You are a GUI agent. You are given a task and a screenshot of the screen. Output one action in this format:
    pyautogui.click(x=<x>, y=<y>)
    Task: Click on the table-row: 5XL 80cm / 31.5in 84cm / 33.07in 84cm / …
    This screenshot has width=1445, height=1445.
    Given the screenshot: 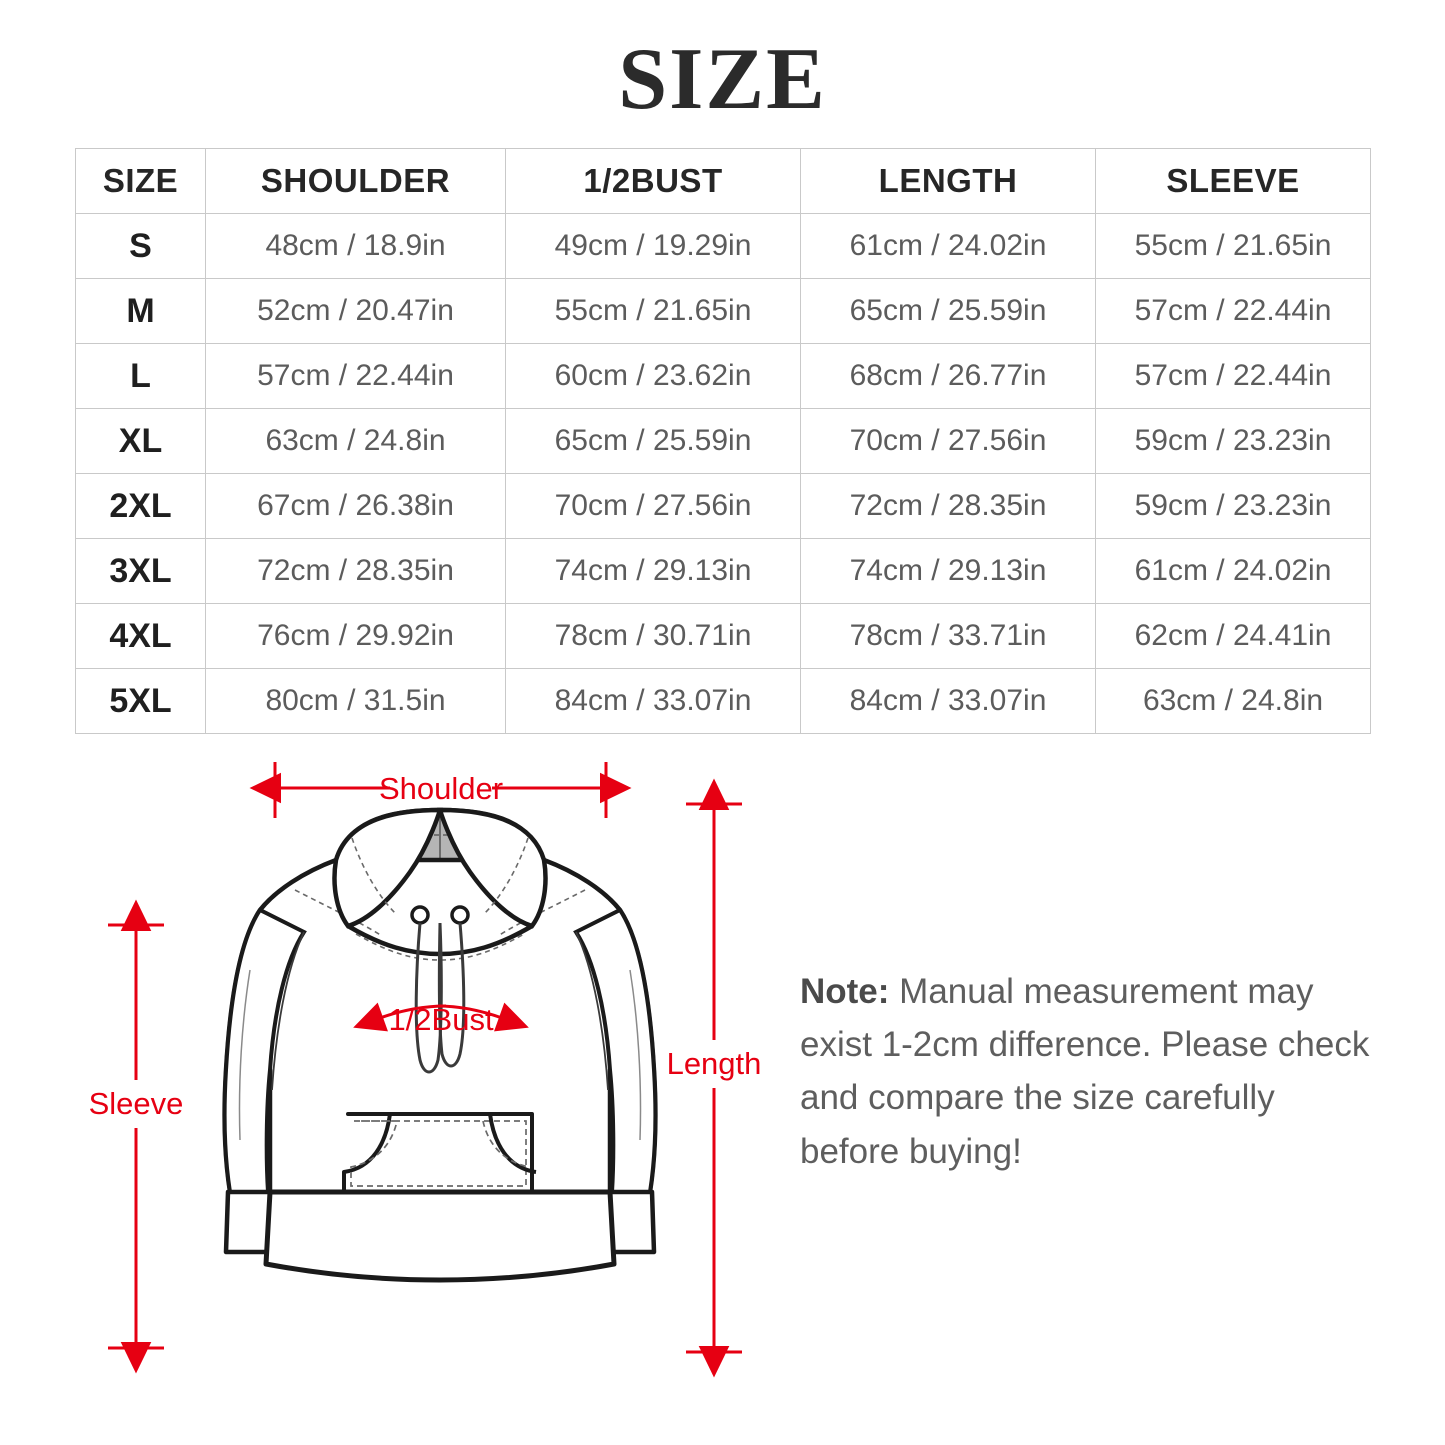 What is the action you would take?
    pyautogui.click(x=723, y=701)
    